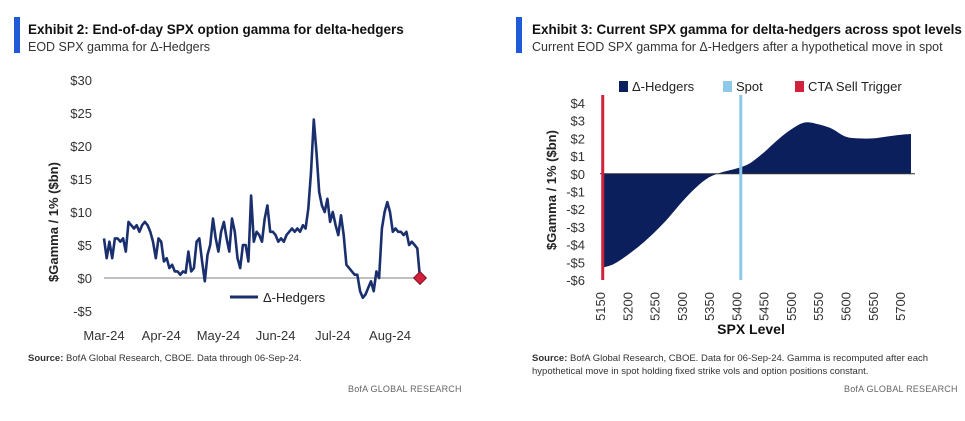  Describe the element at coordinates (119, 47) in the screenshot. I see `exhibit-2-subtitle: EOD SPX gamma for Δ-Hedgers` at that location.